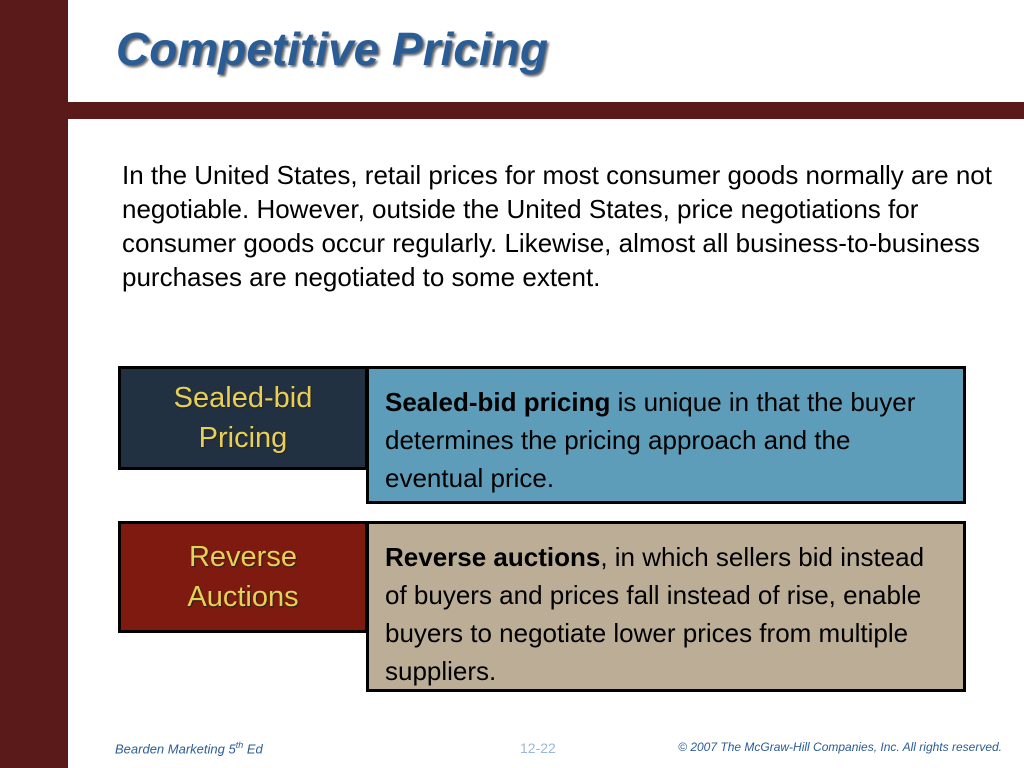 This screenshot has height=768, width=1024. I want to click on sealed-bid-label: Sealed-bid Pricing, so click(243, 418).